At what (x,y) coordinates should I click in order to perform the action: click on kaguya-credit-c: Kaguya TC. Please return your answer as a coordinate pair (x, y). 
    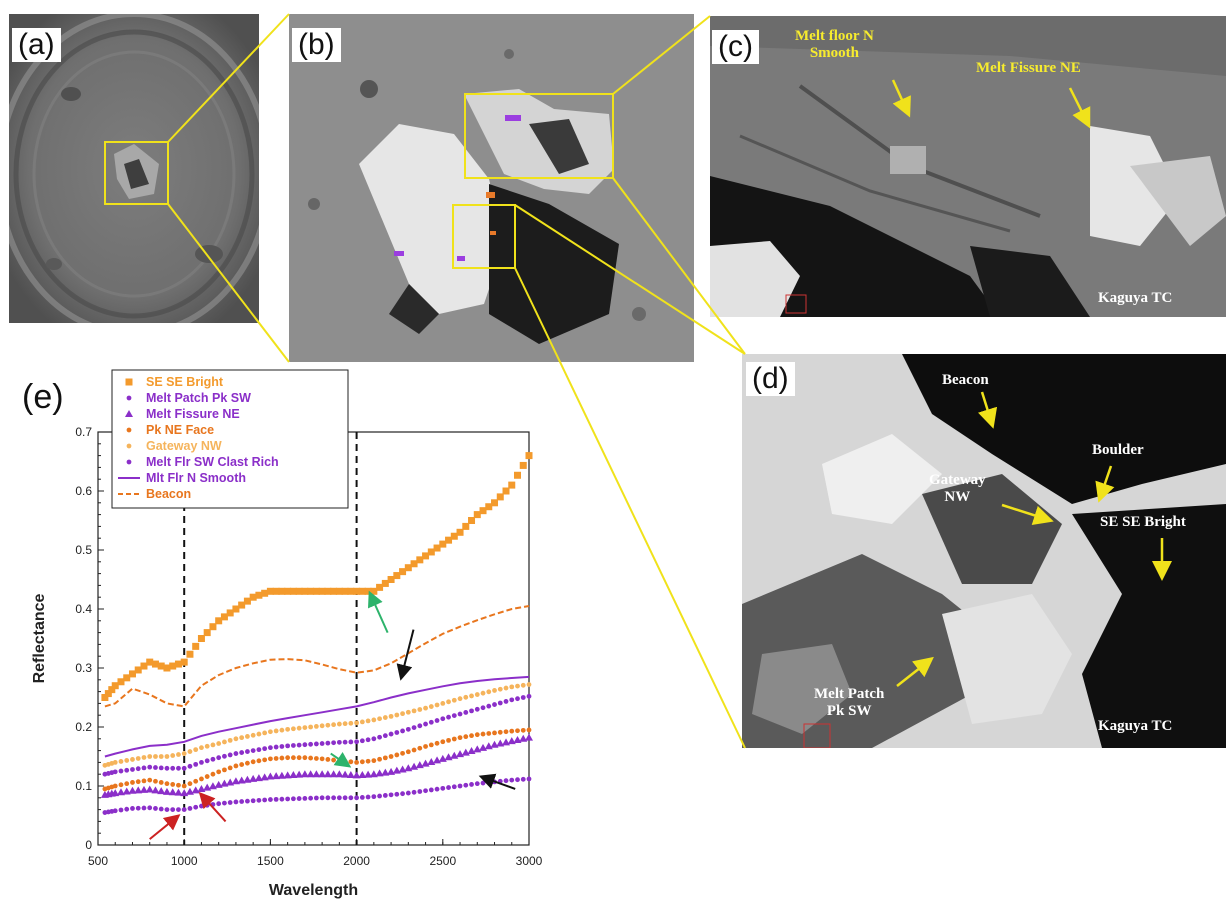
    Looking at the image, I should click on (1135, 298).